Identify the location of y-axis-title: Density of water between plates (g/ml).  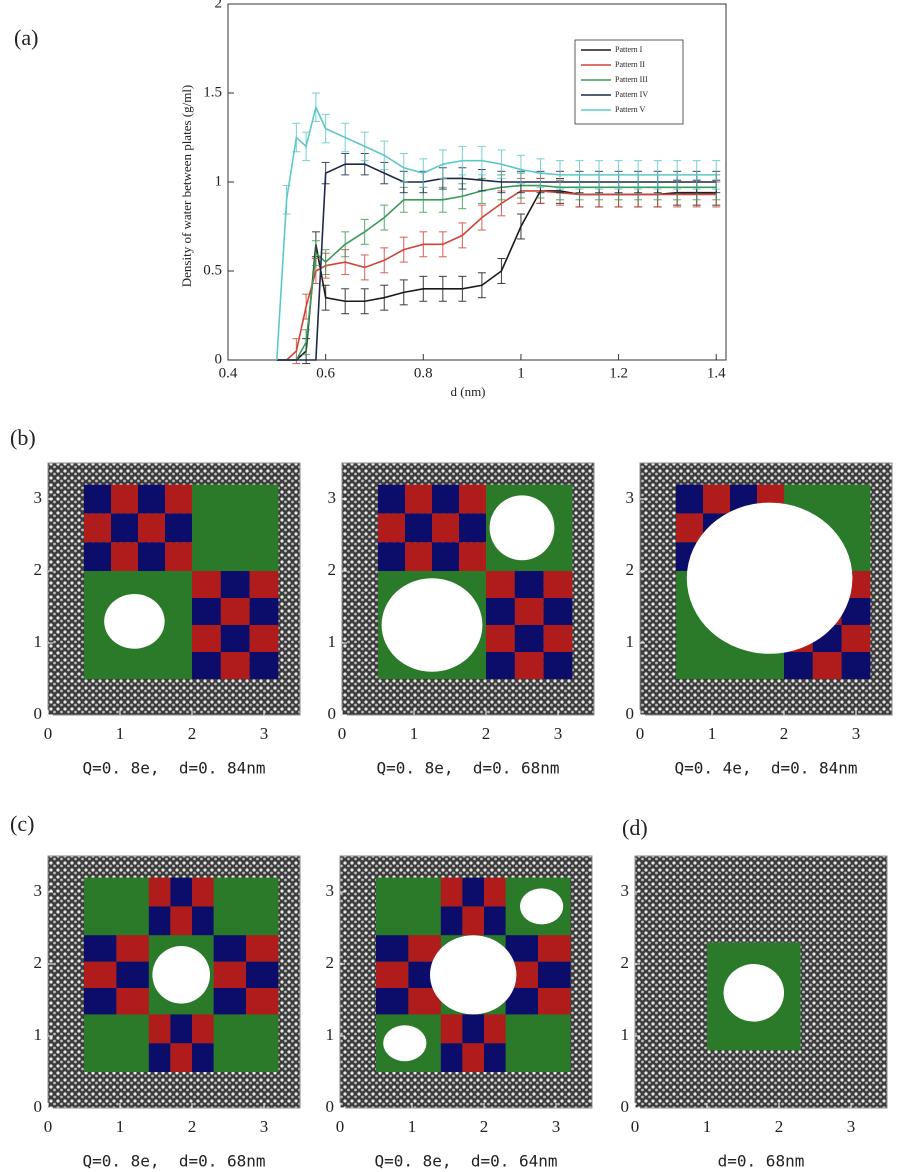
(186, 186).